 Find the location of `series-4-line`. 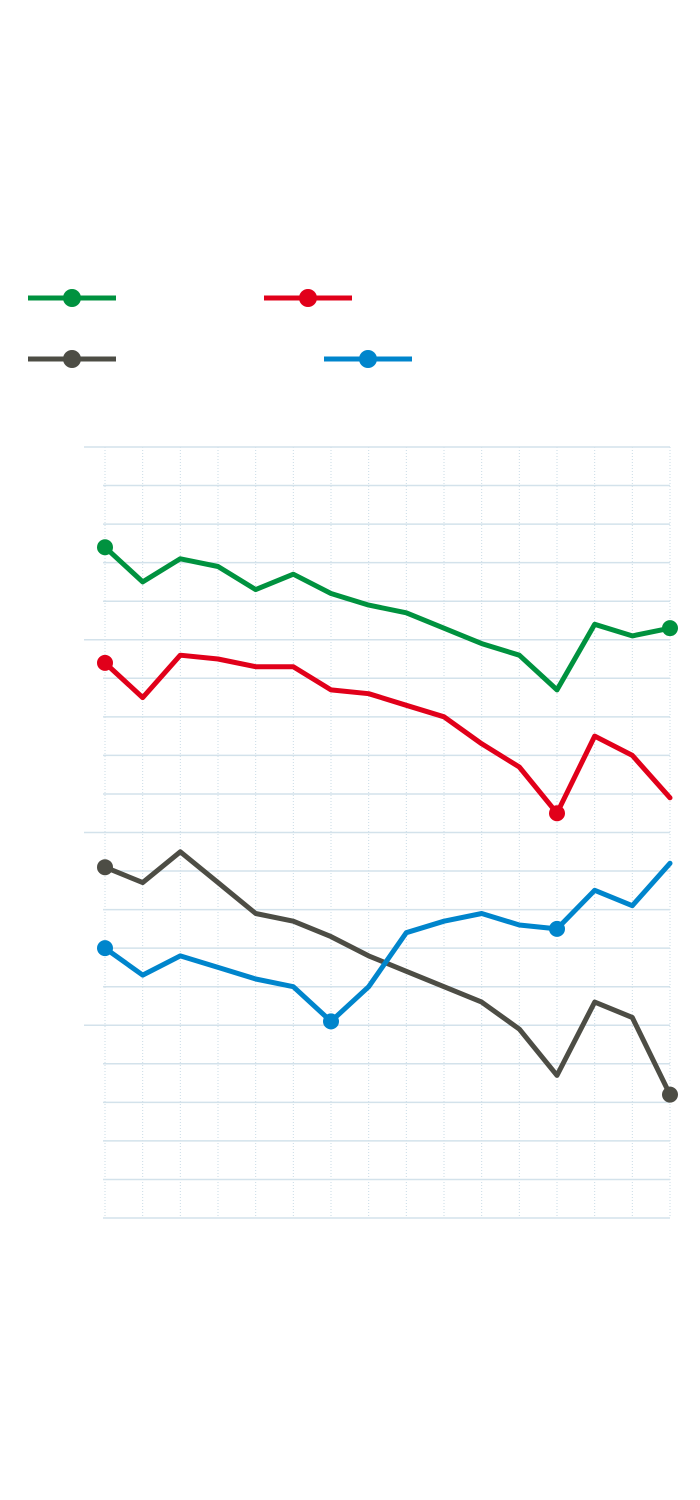

series-4-line is located at coordinates (387, 942).